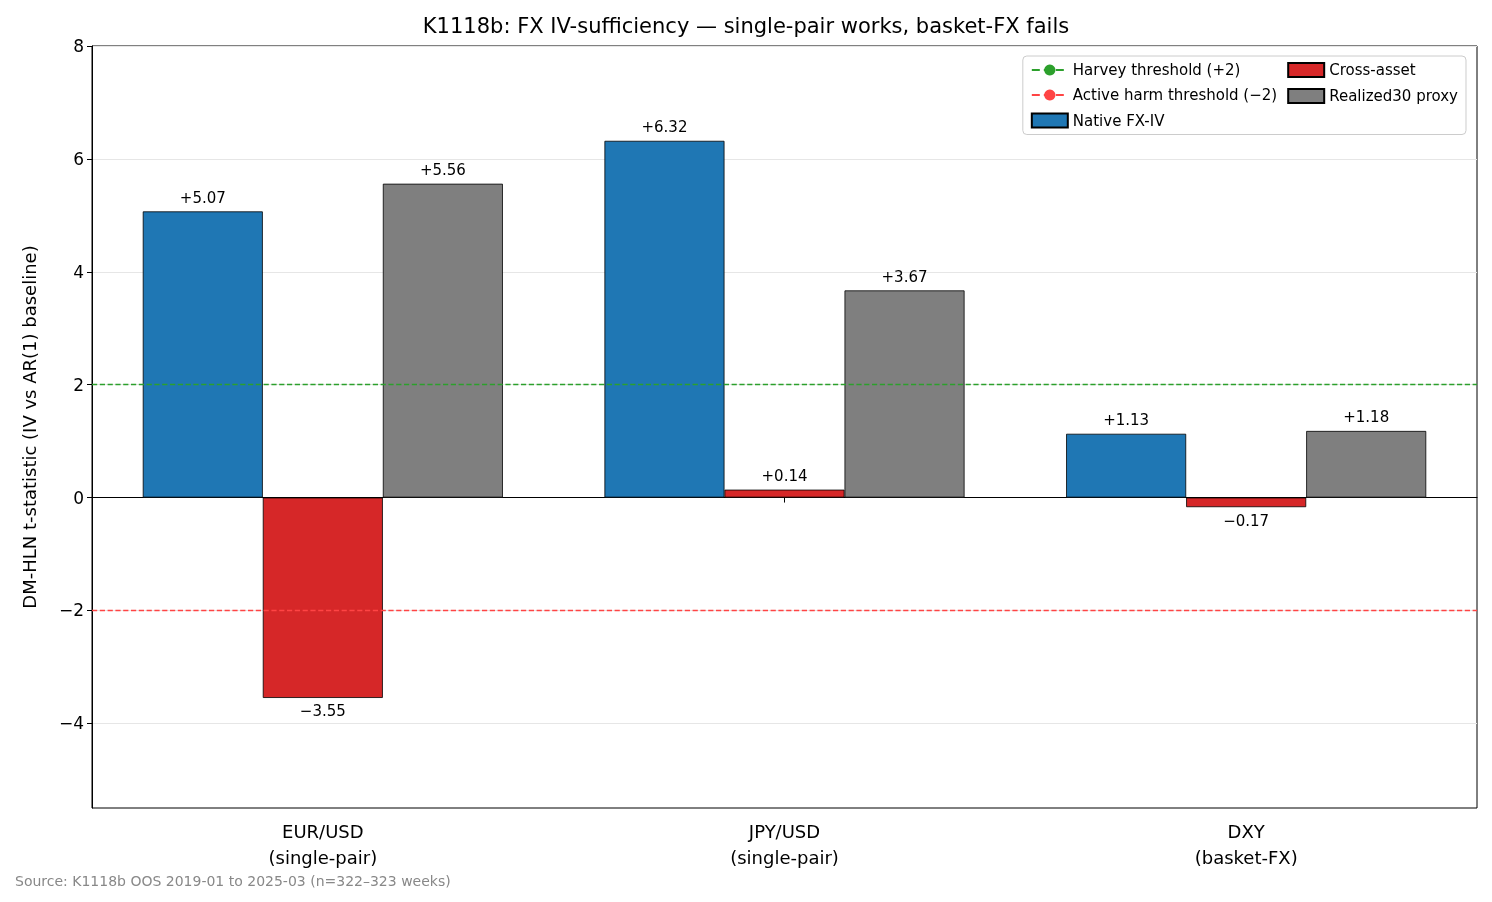 The image size is (1492, 902). I want to click on legend-label: Realized30 proxy, so click(1394, 96).